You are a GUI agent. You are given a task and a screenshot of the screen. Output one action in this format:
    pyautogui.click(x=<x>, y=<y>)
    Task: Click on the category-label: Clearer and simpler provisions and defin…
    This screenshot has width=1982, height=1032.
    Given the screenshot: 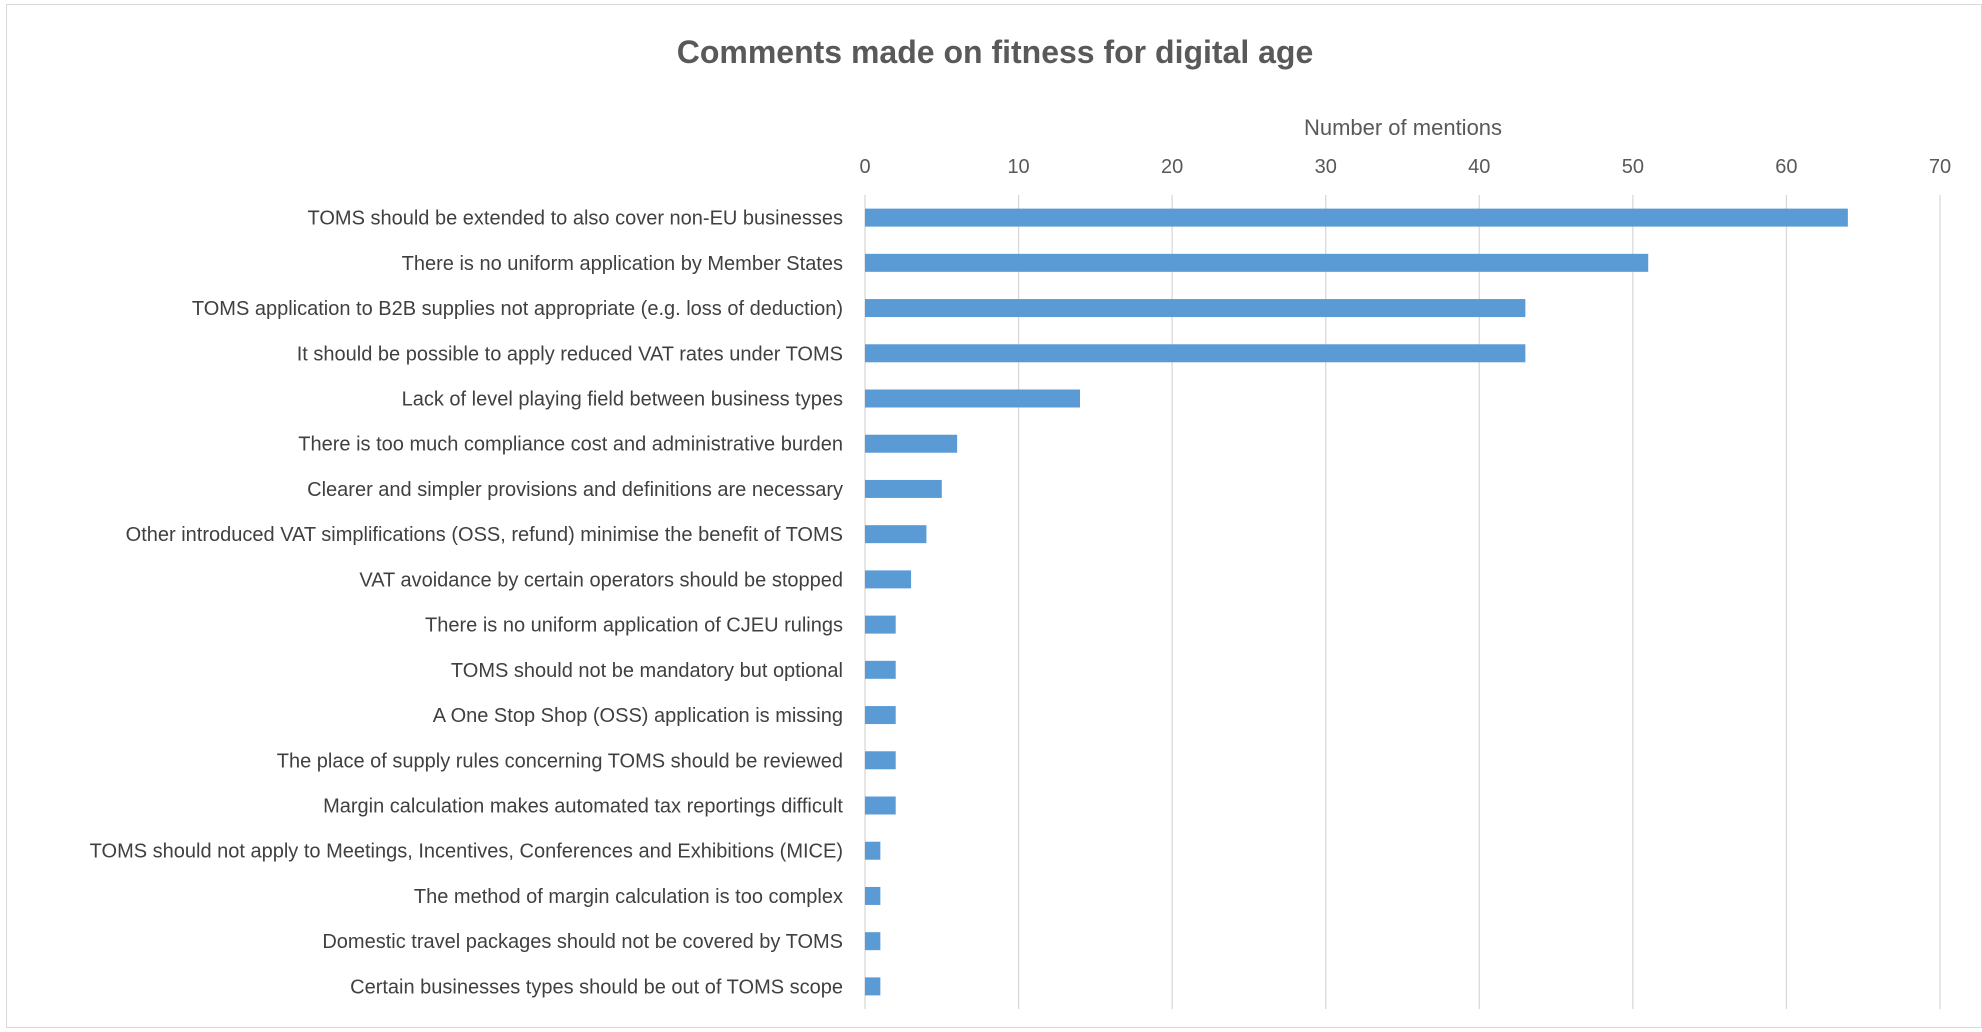 What is the action you would take?
    pyautogui.click(x=575, y=490)
    